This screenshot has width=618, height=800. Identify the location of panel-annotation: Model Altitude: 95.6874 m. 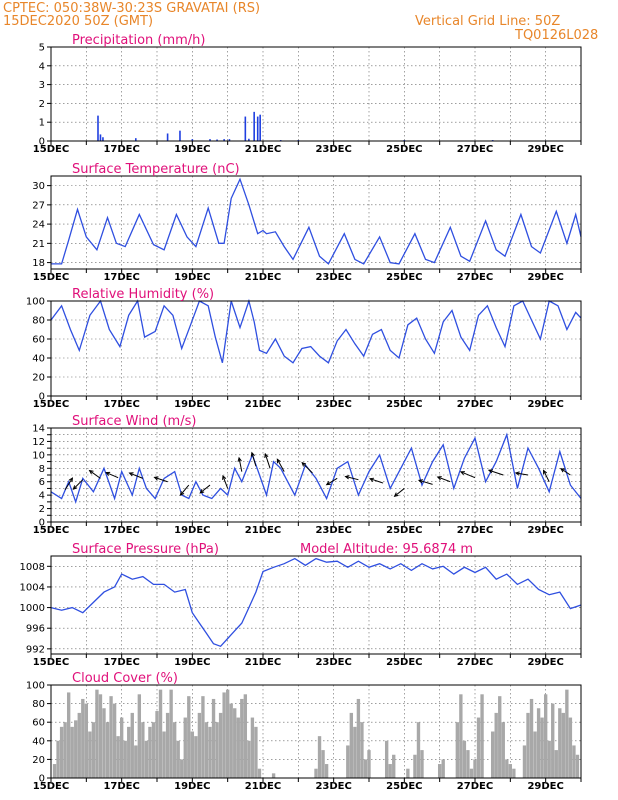
(386, 549).